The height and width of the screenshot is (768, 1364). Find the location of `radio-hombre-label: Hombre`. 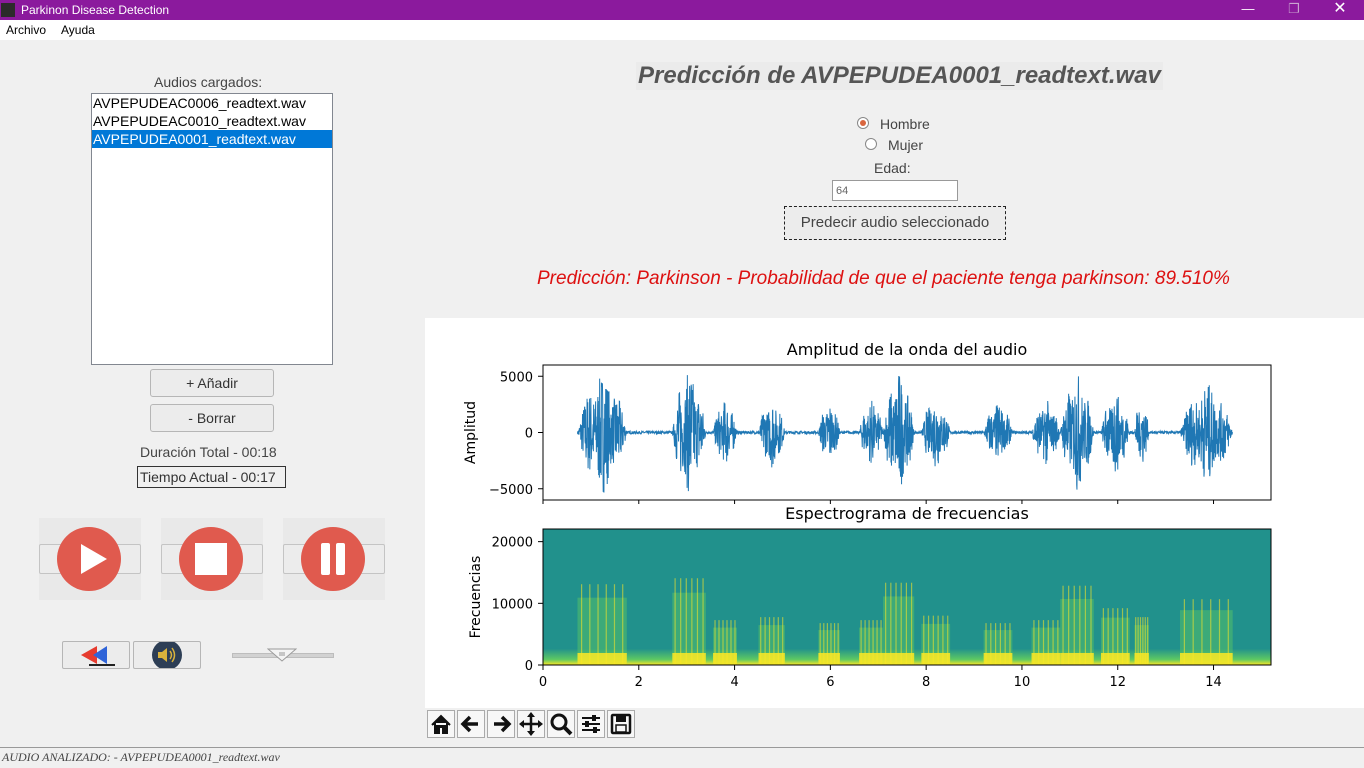

radio-hombre-label: Hombre is located at coordinates (905, 124).